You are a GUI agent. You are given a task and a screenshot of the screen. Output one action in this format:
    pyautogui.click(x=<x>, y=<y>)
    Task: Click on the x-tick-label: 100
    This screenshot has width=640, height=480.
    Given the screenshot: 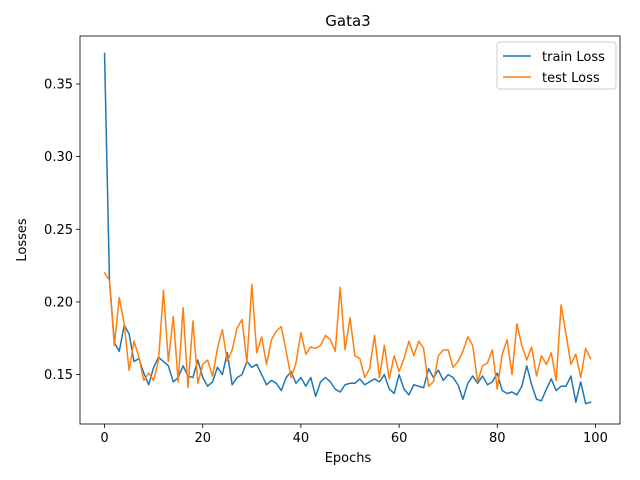 What is the action you would take?
    pyautogui.click(x=595, y=438)
    